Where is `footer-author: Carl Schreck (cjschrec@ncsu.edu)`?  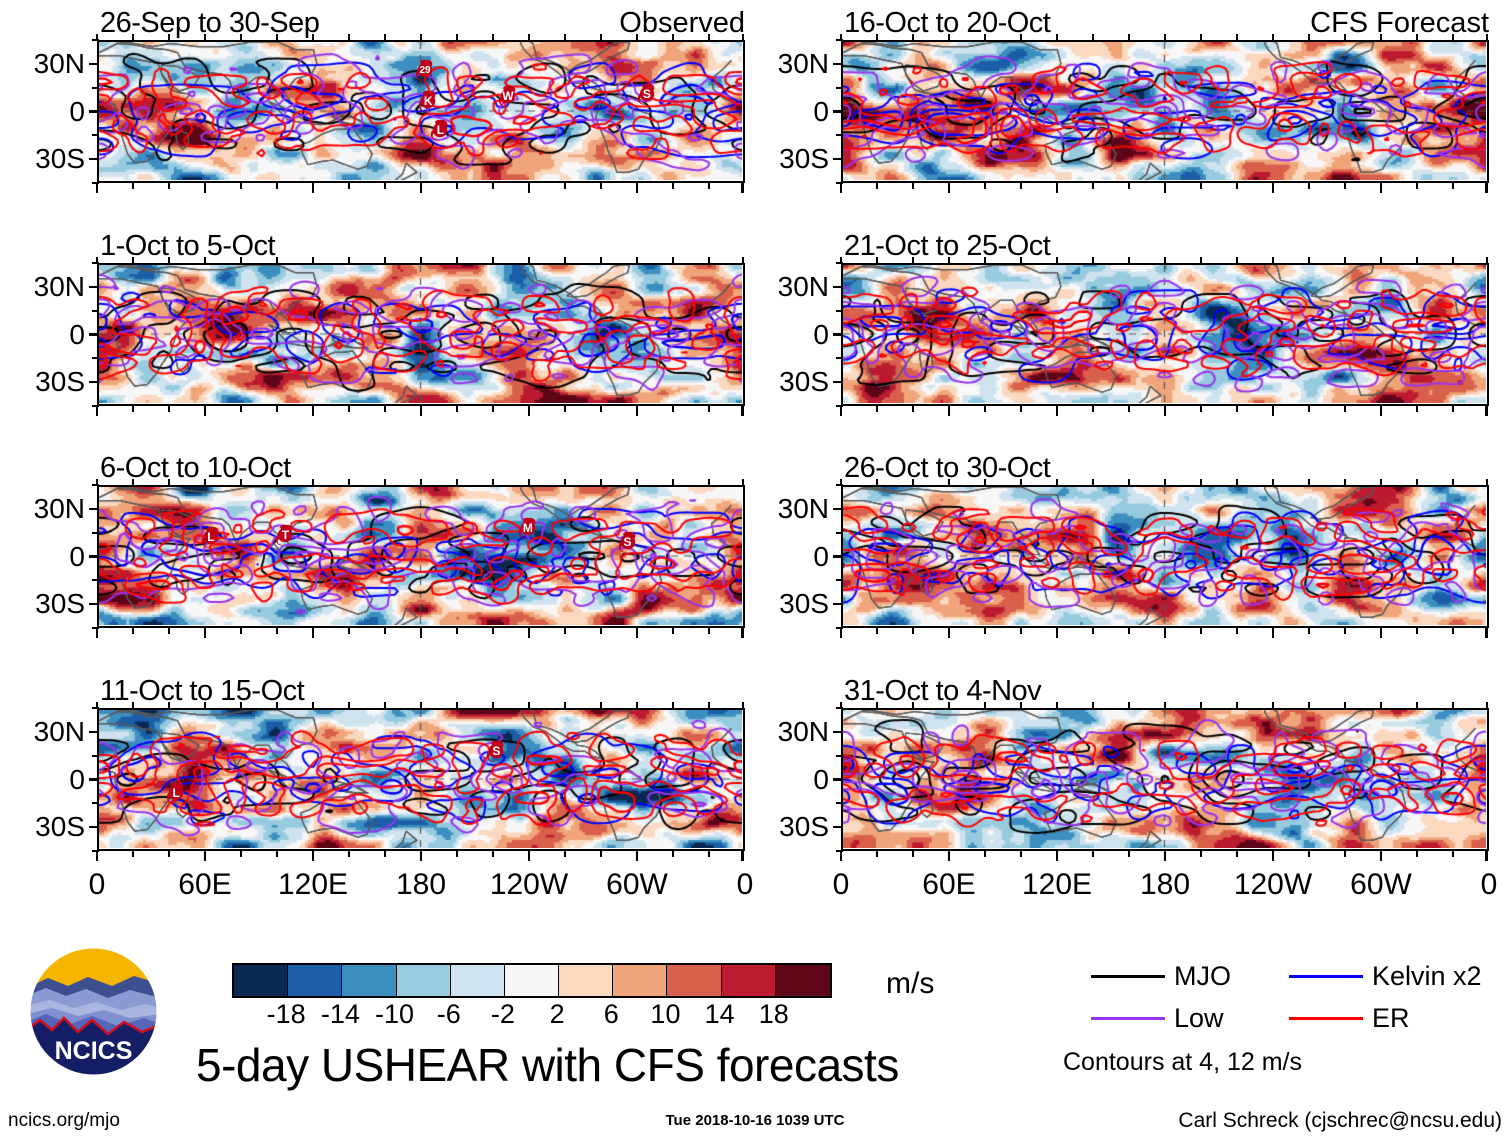 footer-author: Carl Schreck (cjschrec@ncsu.edu) is located at coordinates (1340, 1120).